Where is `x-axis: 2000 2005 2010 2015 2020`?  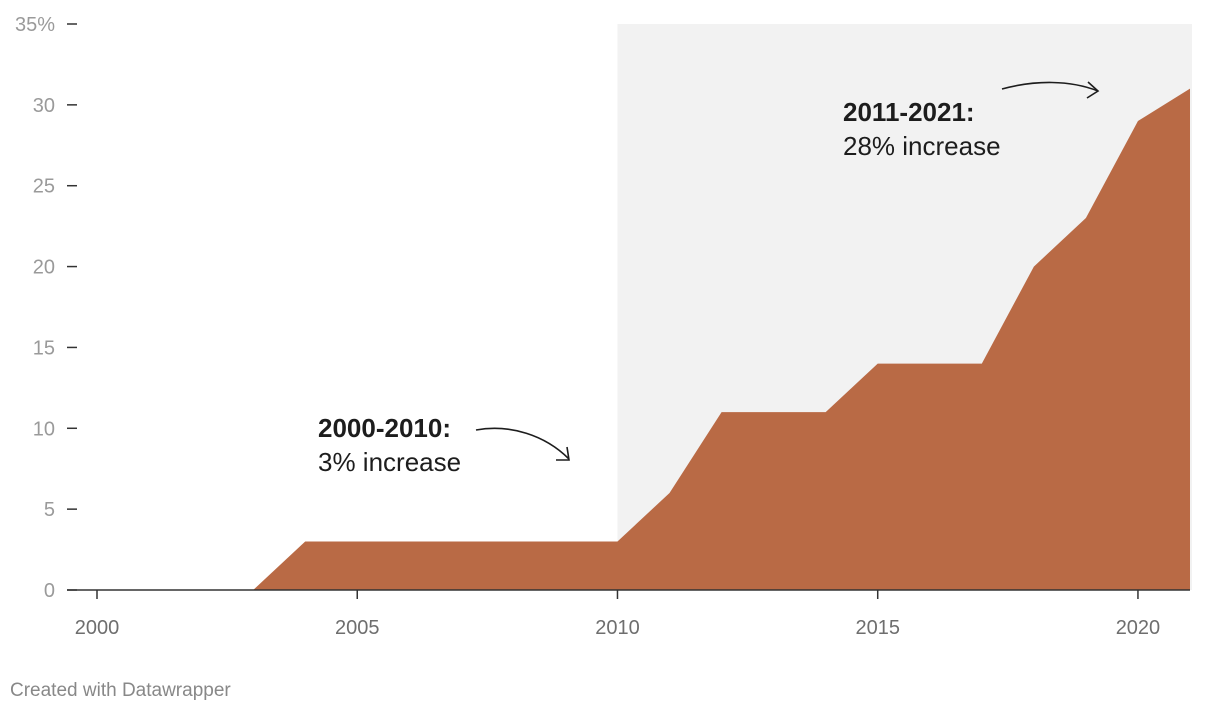 x-axis: 2000 2005 2010 2015 2020 is located at coordinates (617, 614).